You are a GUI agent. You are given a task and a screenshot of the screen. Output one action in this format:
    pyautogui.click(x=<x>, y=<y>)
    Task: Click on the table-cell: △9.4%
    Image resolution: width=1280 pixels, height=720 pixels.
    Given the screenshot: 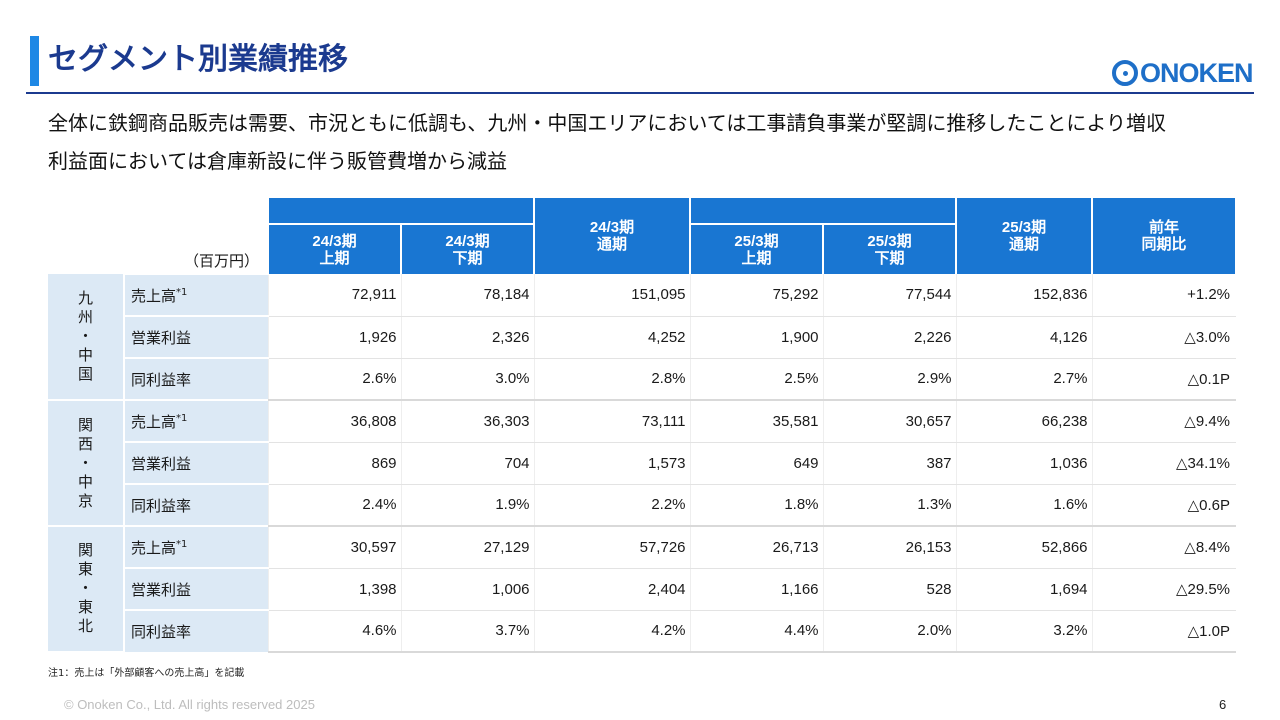 What is the action you would take?
    pyautogui.click(x=1164, y=421)
    